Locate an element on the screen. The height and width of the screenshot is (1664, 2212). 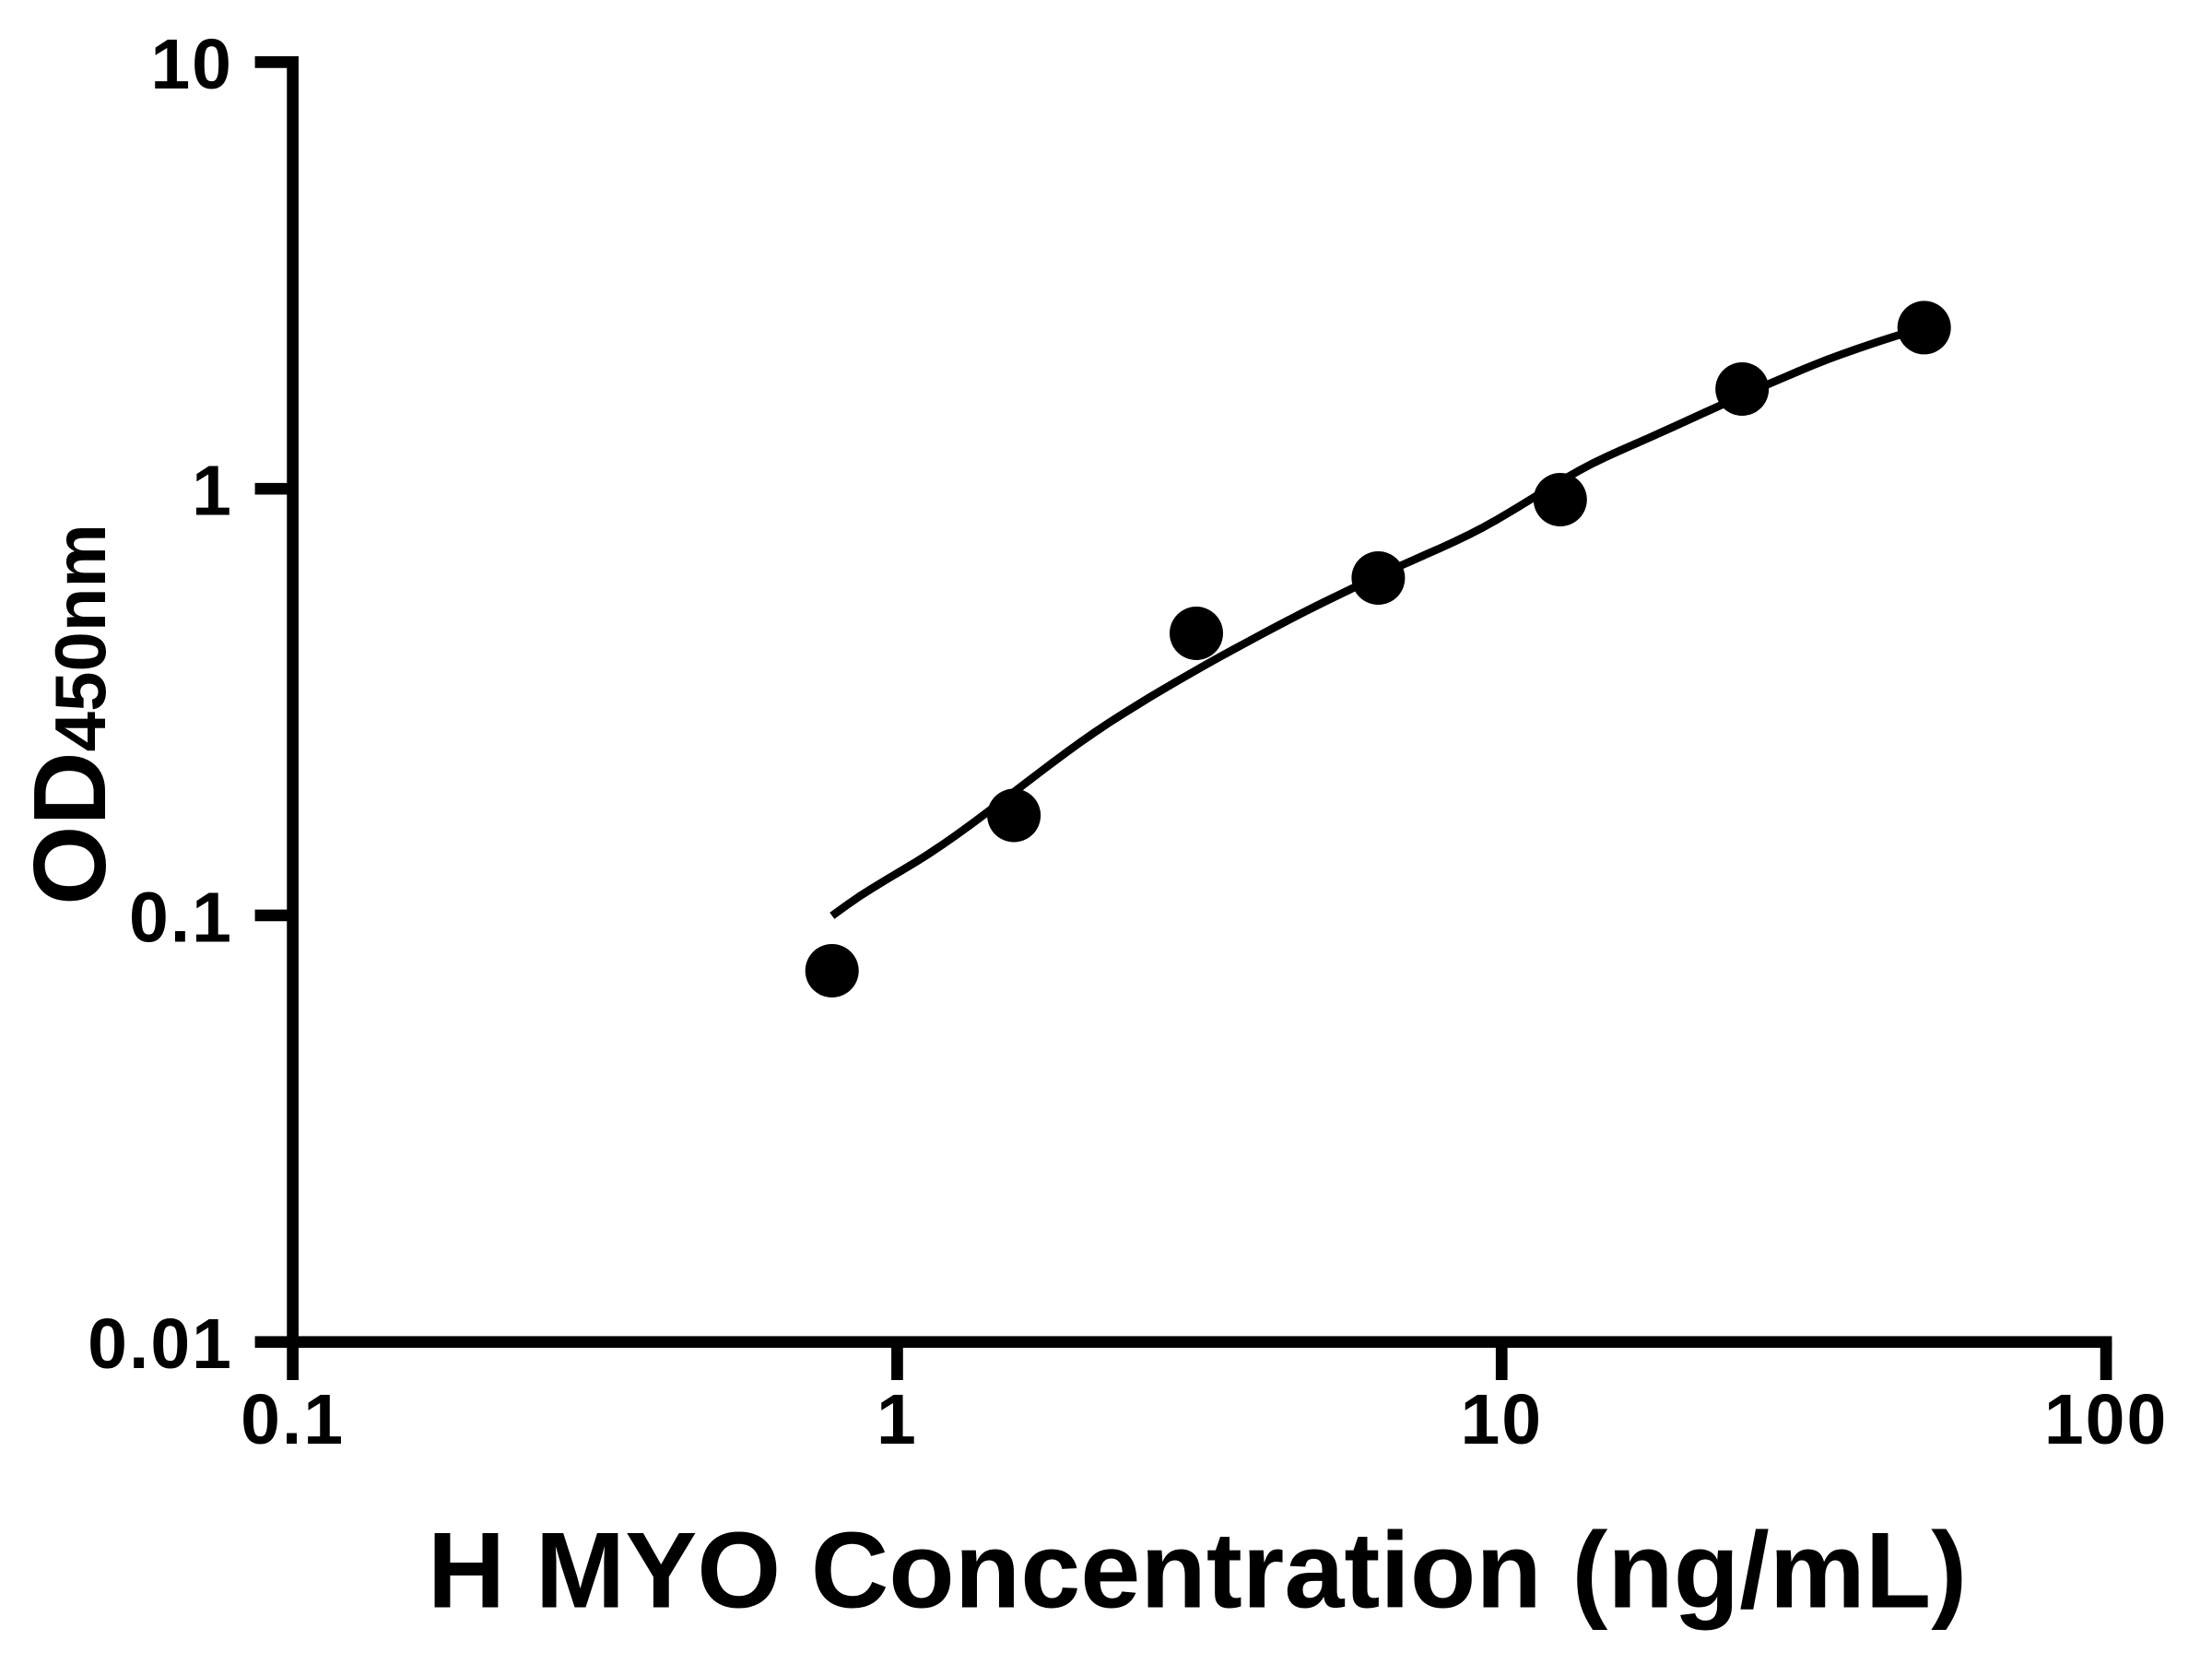
svg-text: 0.01 is located at coordinates (160, 1344).